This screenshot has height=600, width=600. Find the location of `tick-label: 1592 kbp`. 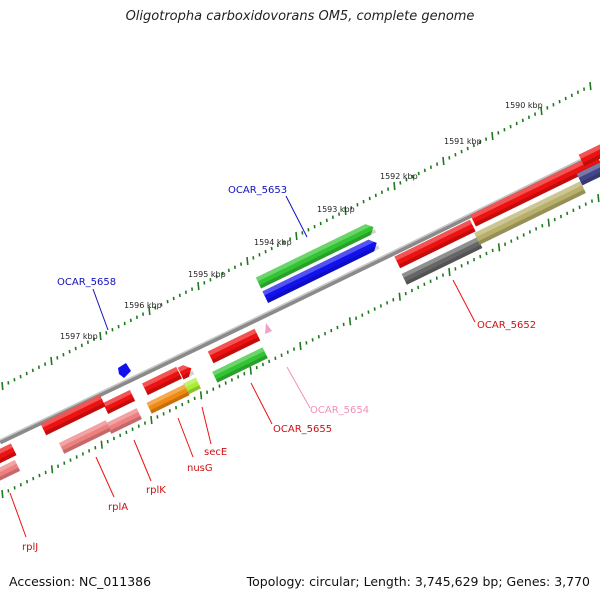

tick-label: 1592 kbp is located at coordinates (399, 176).